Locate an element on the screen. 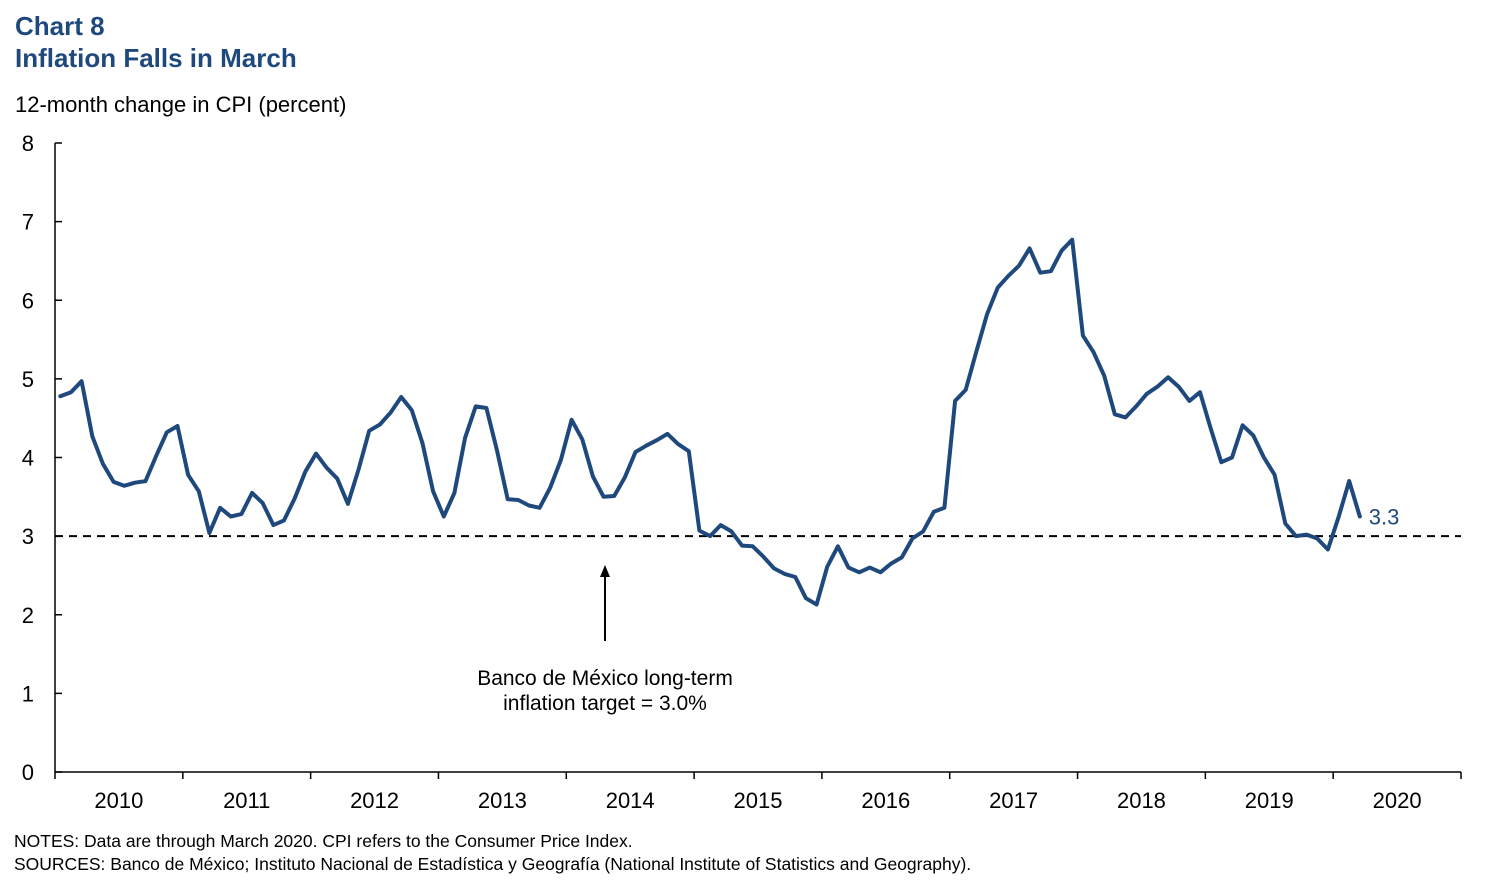 The height and width of the screenshot is (882, 1494). x-tick-label: 2015 is located at coordinates (758, 800).